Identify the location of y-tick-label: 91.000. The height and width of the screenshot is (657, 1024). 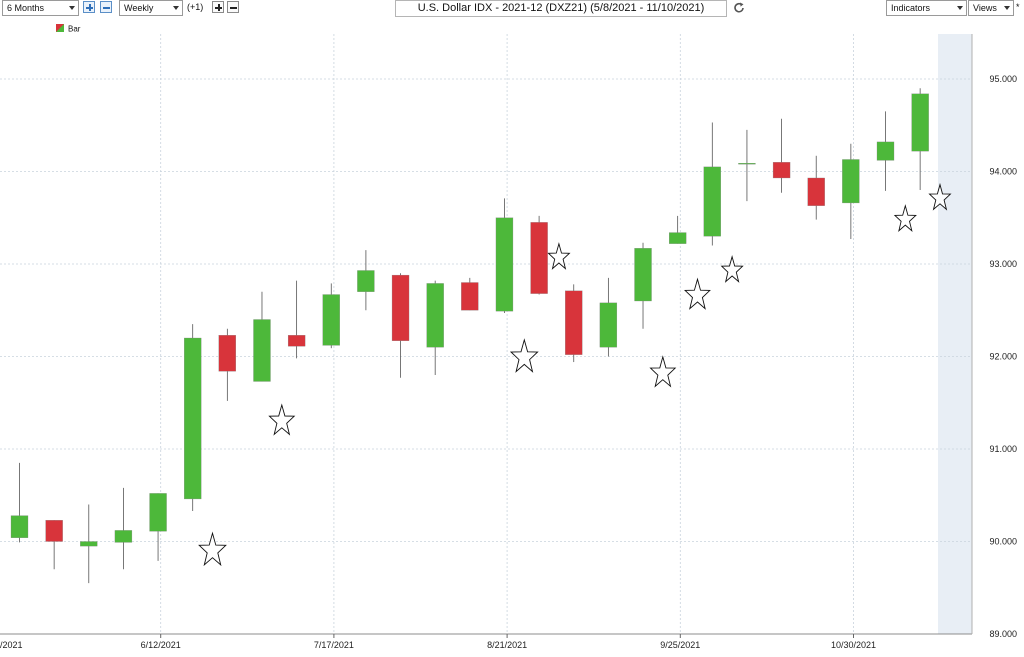
(1003, 449).